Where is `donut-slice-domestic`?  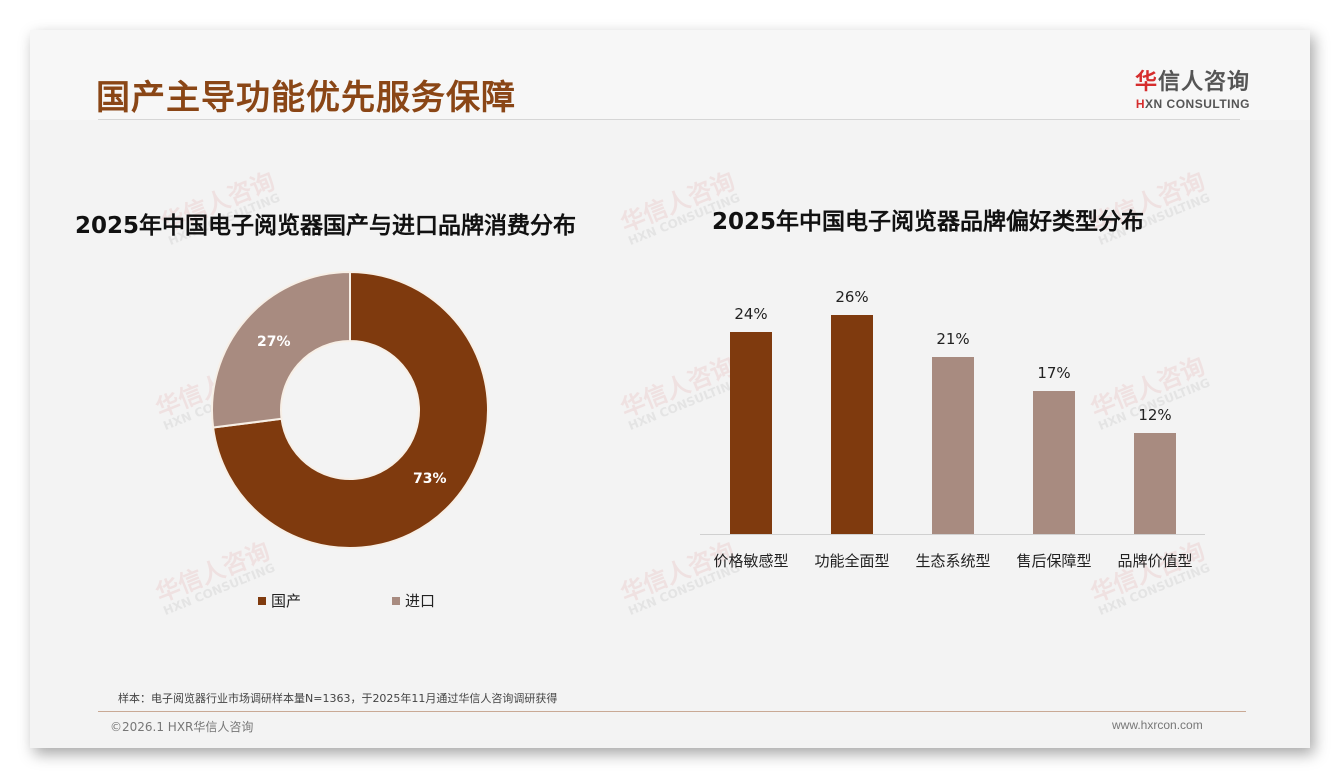 donut-slice-domestic is located at coordinates (350, 409).